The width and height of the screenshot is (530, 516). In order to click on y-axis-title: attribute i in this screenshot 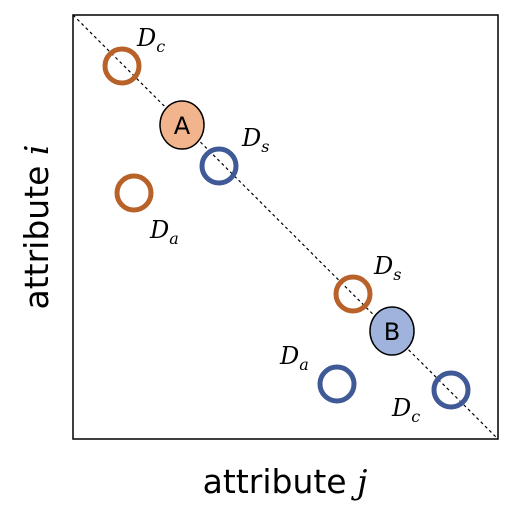, I will do `click(36, 227)`.